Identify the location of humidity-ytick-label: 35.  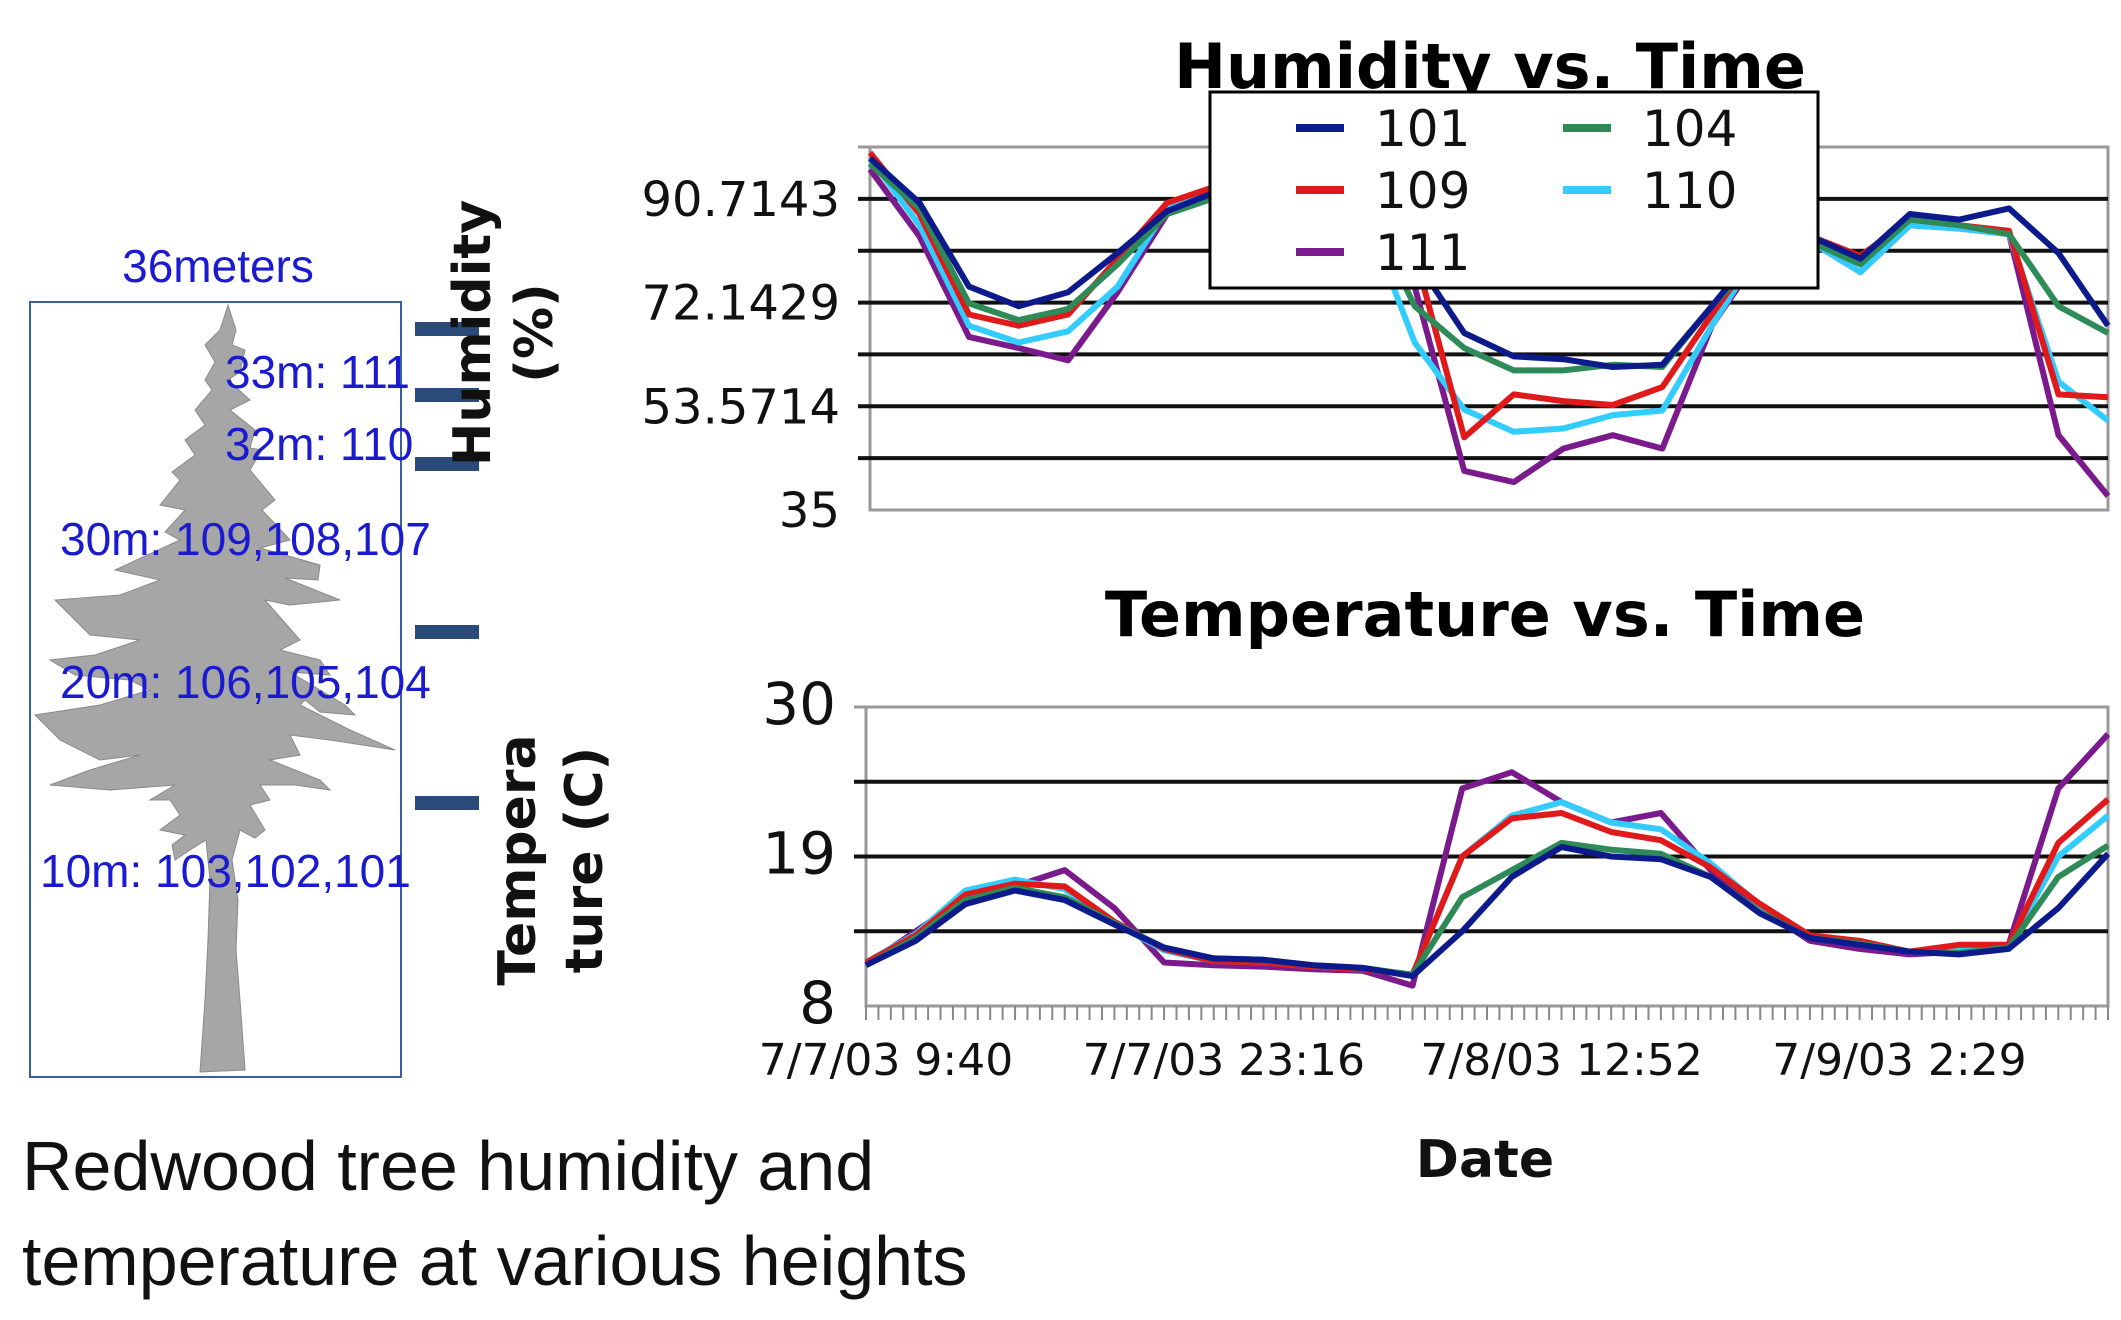
(809, 511).